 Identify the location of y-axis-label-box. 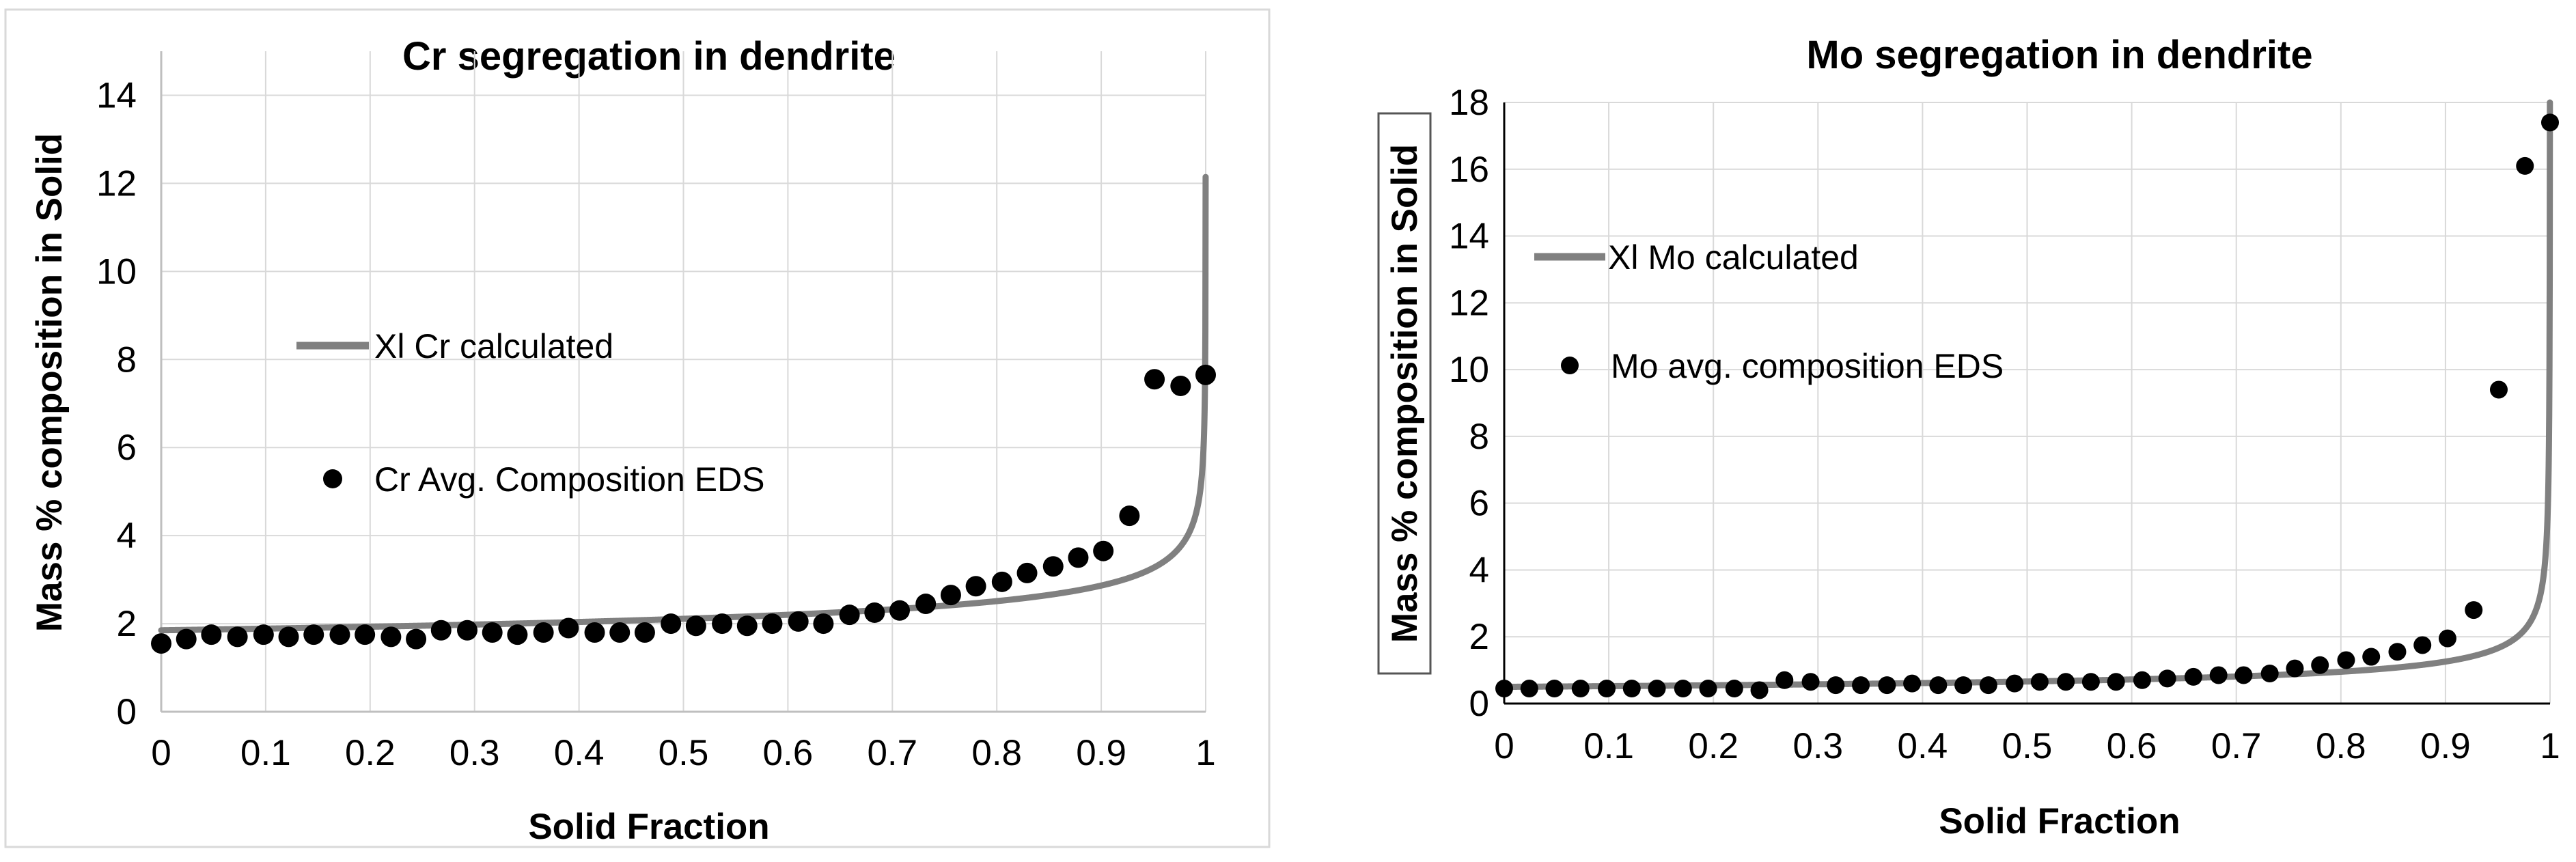
(1404, 394).